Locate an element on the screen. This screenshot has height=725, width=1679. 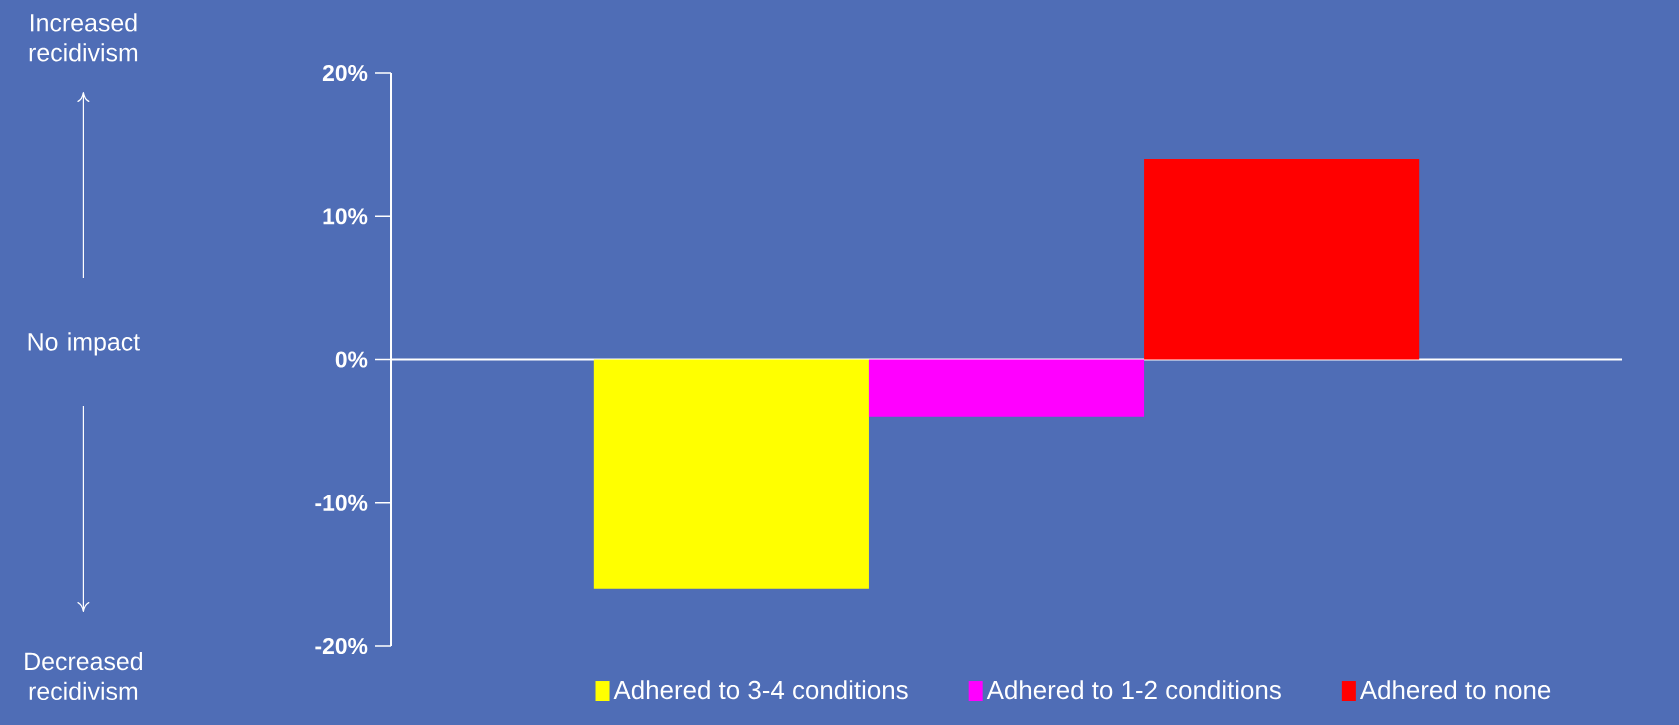
y-tick-label: -10% is located at coordinates (341, 502).